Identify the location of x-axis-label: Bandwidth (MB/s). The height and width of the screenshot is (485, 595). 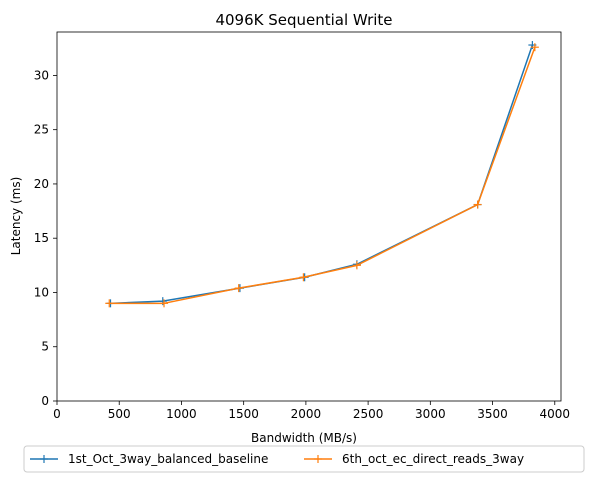
(304, 438).